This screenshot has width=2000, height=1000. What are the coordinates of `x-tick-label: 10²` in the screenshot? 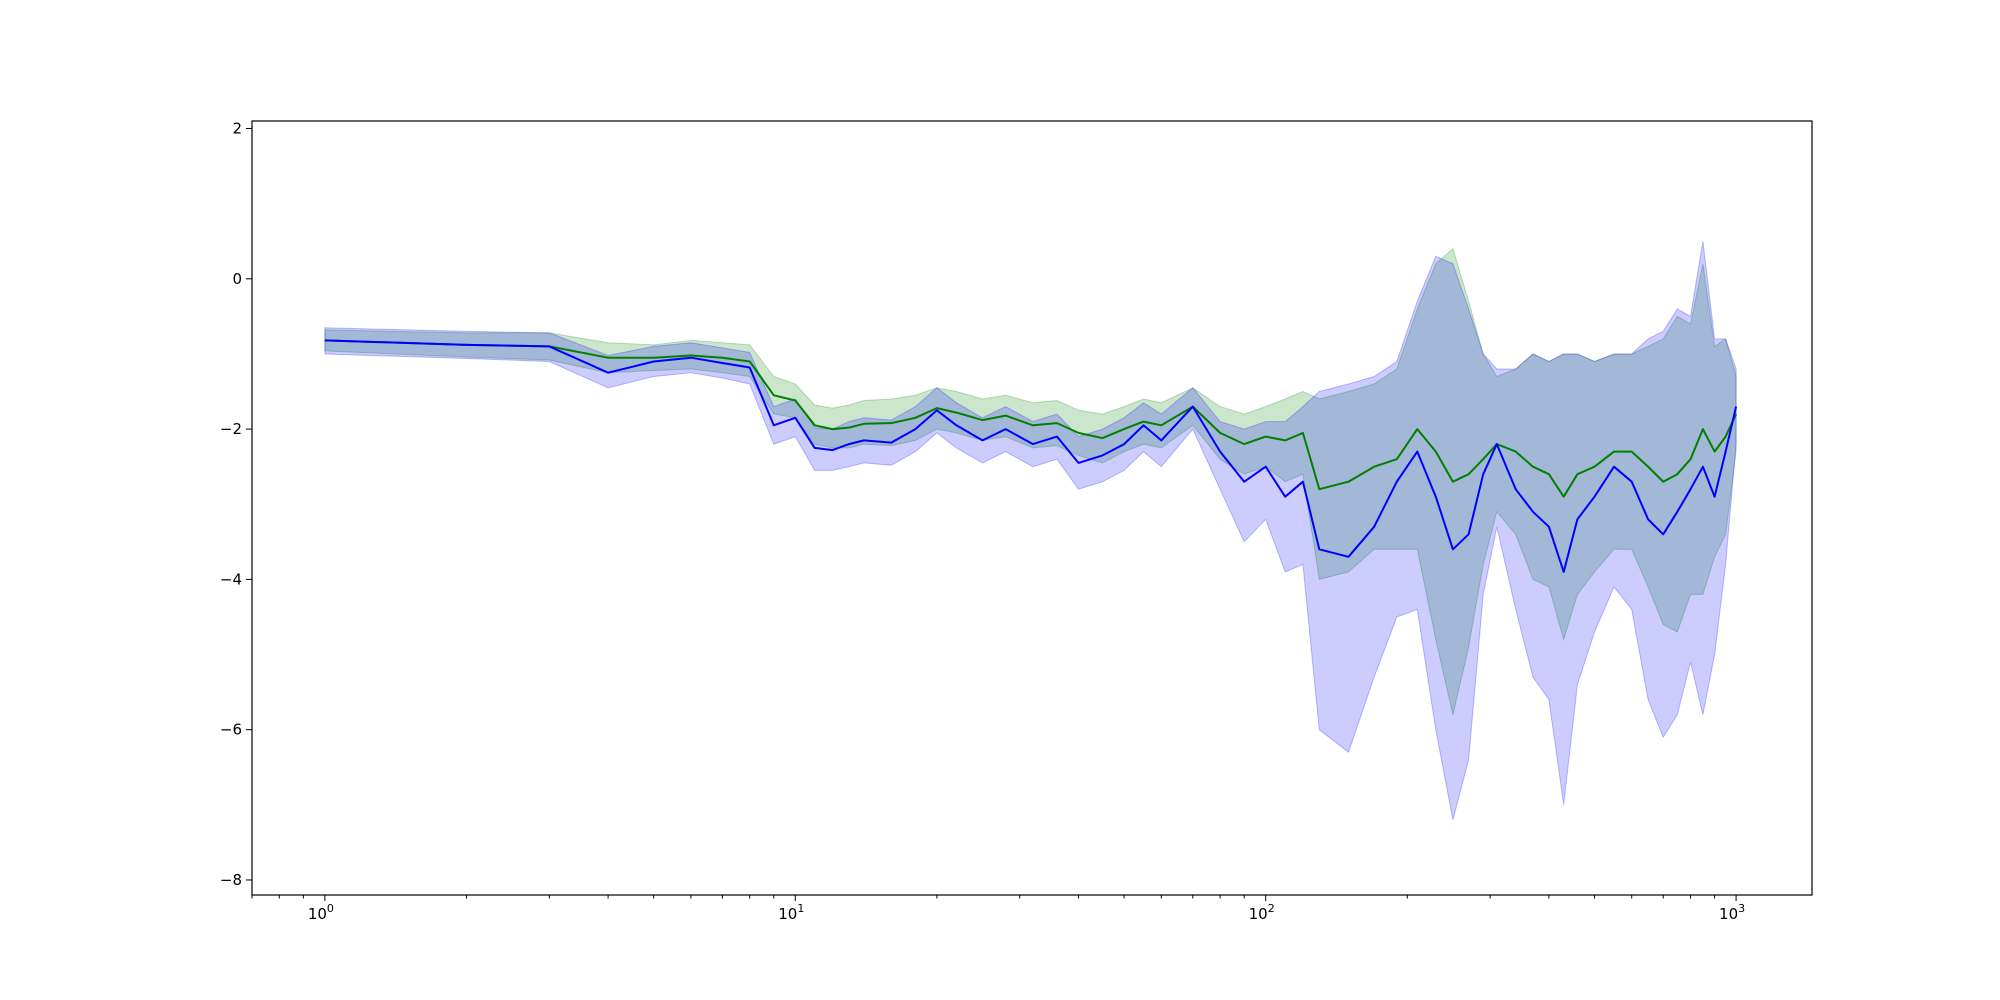 It's located at (1262, 912).